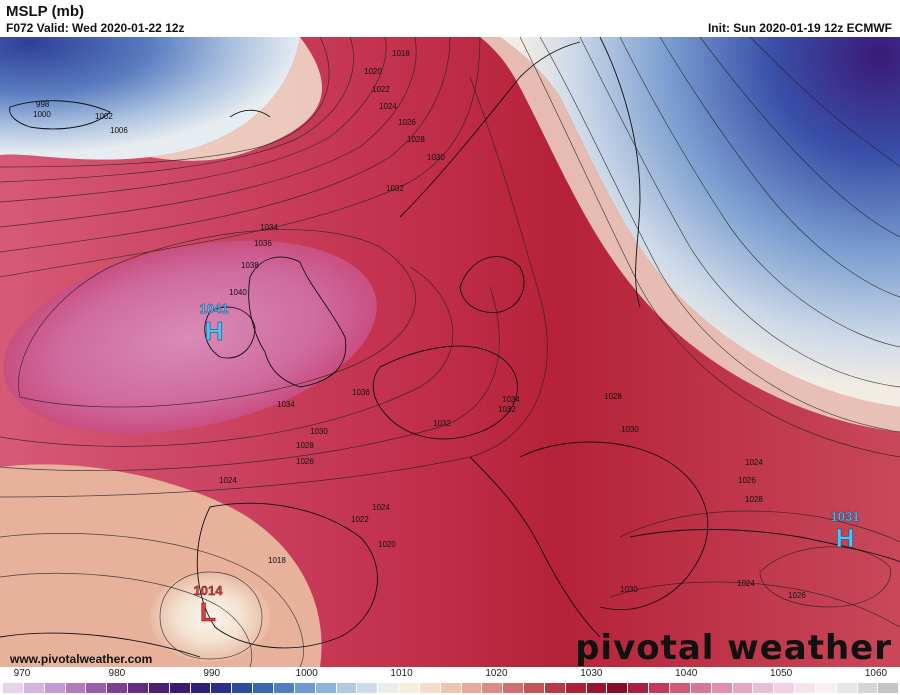  I want to click on colorbar-tick-label: 1060, so click(876, 673).